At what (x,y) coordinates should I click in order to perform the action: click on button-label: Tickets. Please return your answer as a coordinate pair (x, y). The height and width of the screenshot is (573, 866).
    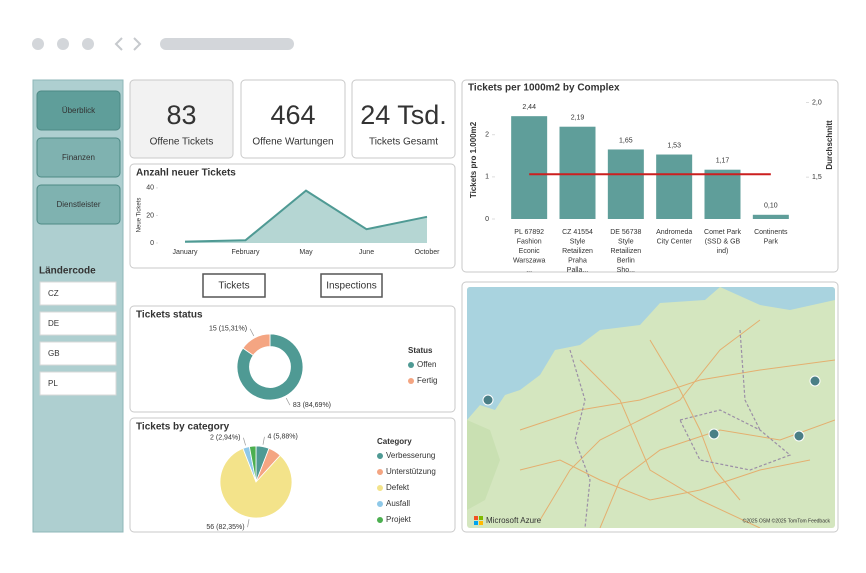
    Looking at the image, I should click on (233, 286).